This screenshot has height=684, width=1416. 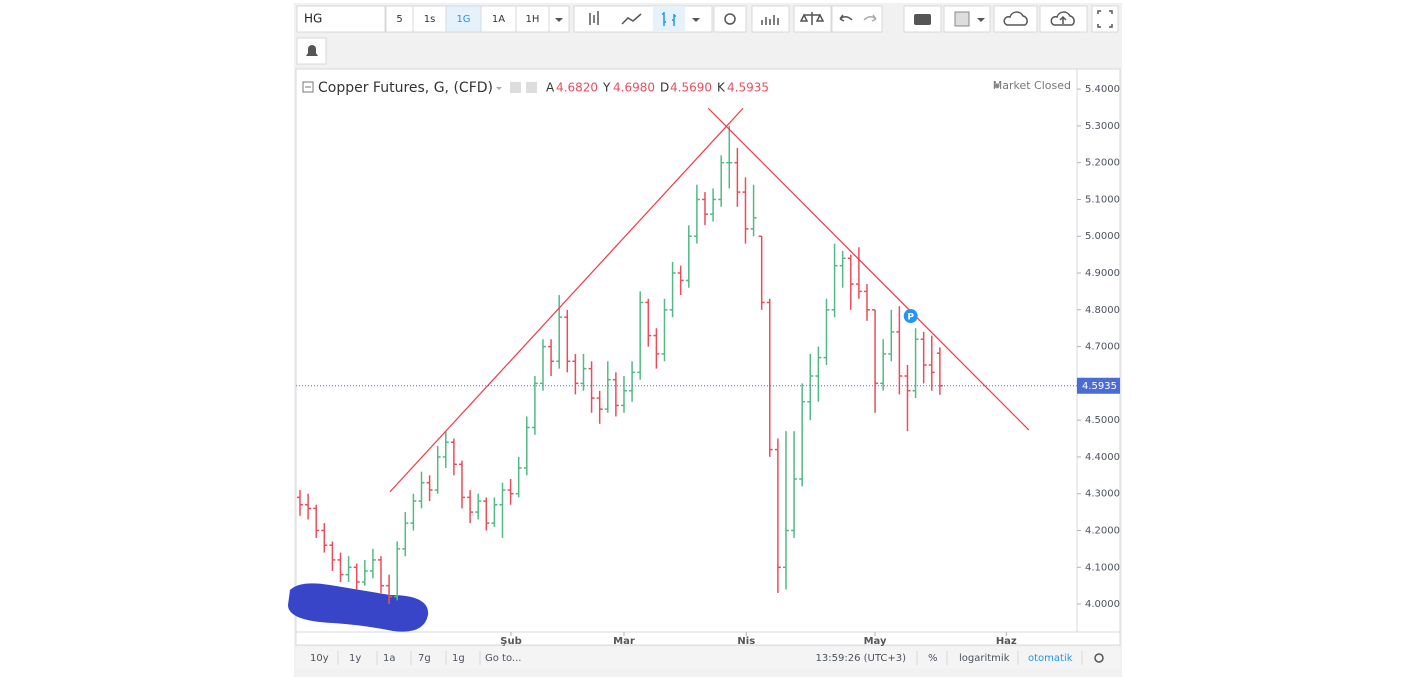 I want to click on last-price-label: 4.5935, so click(x=1099, y=386).